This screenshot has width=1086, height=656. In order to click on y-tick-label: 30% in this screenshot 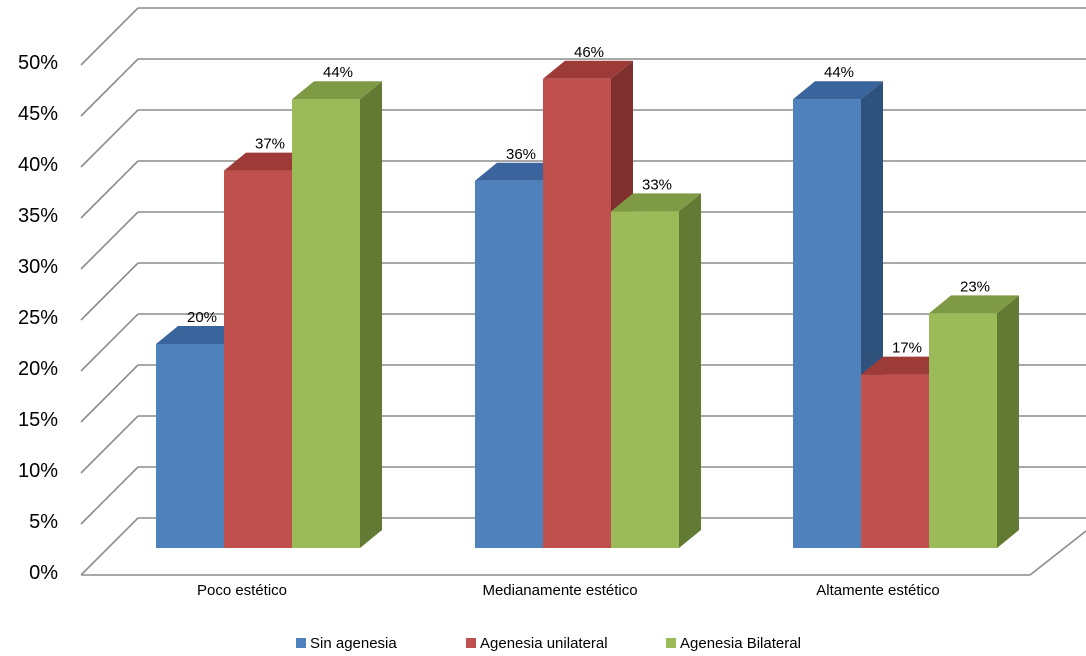, I will do `click(38, 267)`.